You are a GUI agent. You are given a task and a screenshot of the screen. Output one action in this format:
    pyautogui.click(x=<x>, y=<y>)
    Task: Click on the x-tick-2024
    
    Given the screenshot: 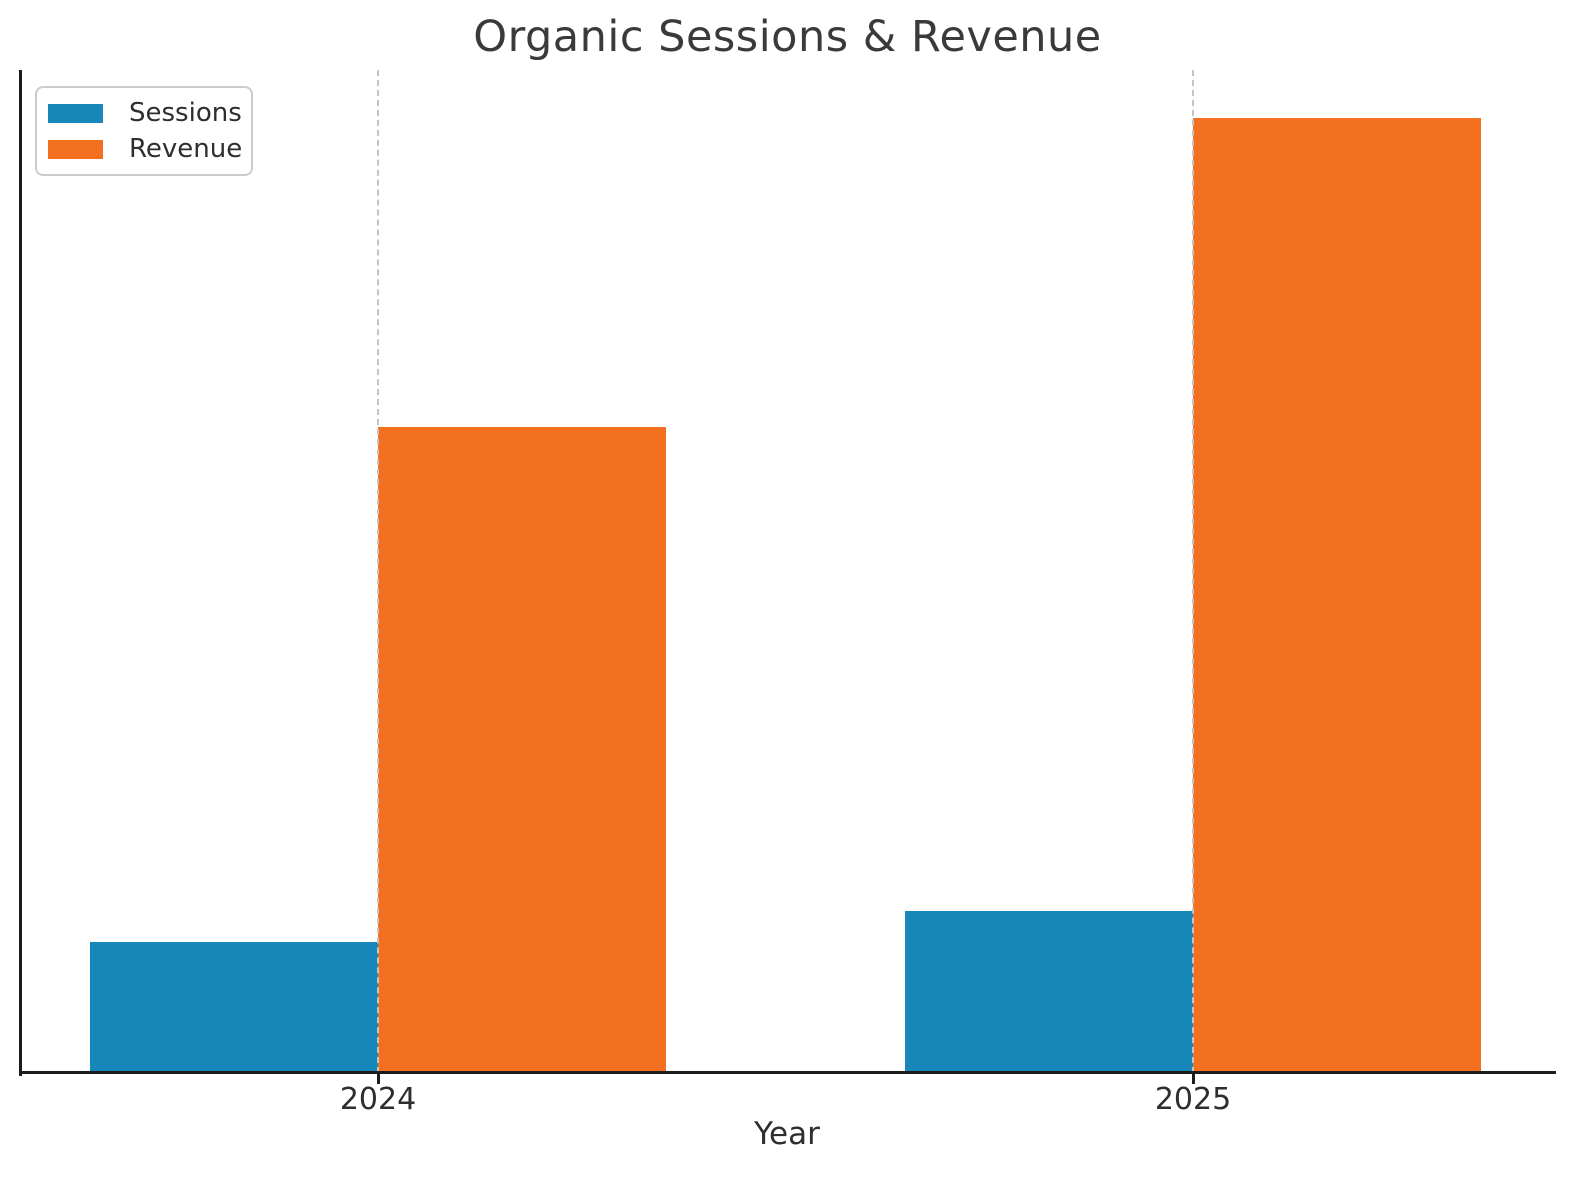 What is the action you would take?
    pyautogui.click(x=378, y=1079)
    